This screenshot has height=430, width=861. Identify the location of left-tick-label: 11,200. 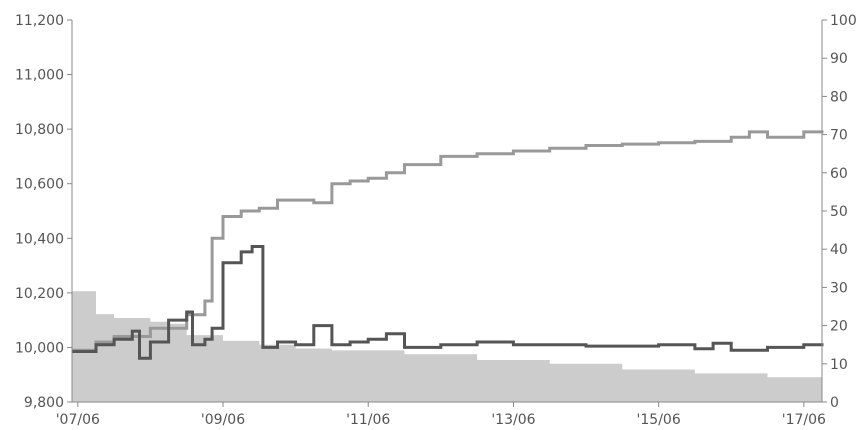
(39, 21).